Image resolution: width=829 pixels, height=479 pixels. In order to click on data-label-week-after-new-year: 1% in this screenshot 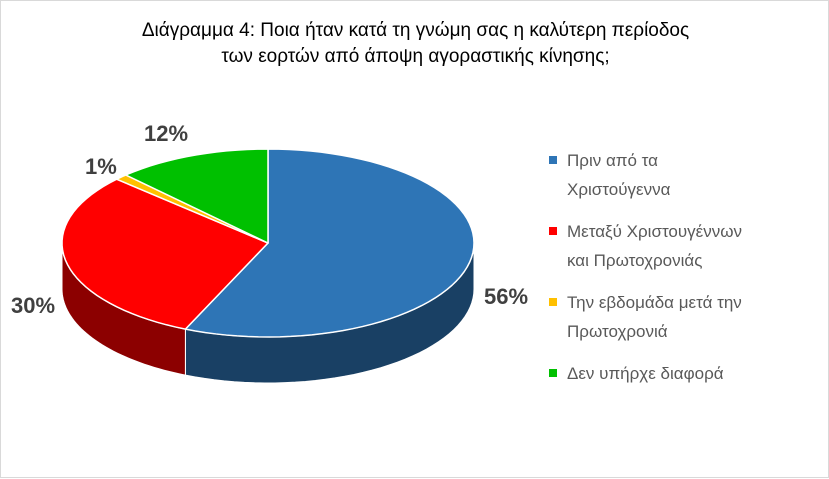, I will do `click(101, 166)`.